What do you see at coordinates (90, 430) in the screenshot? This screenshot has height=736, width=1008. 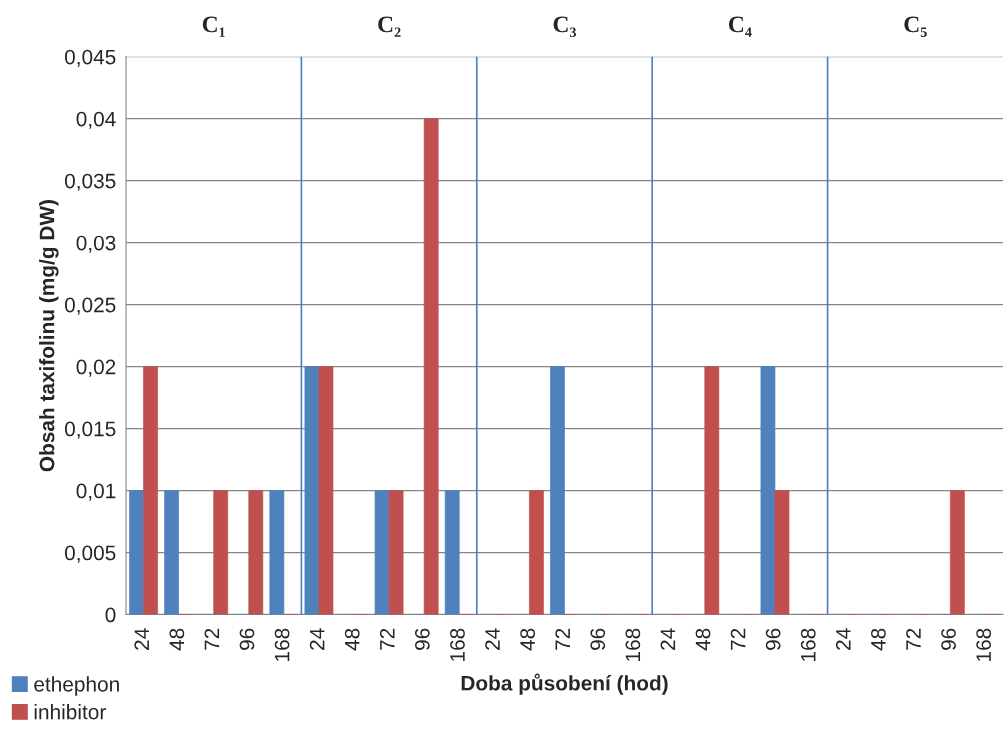 I see `y-tick-label: 0,015` at bounding box center [90, 430].